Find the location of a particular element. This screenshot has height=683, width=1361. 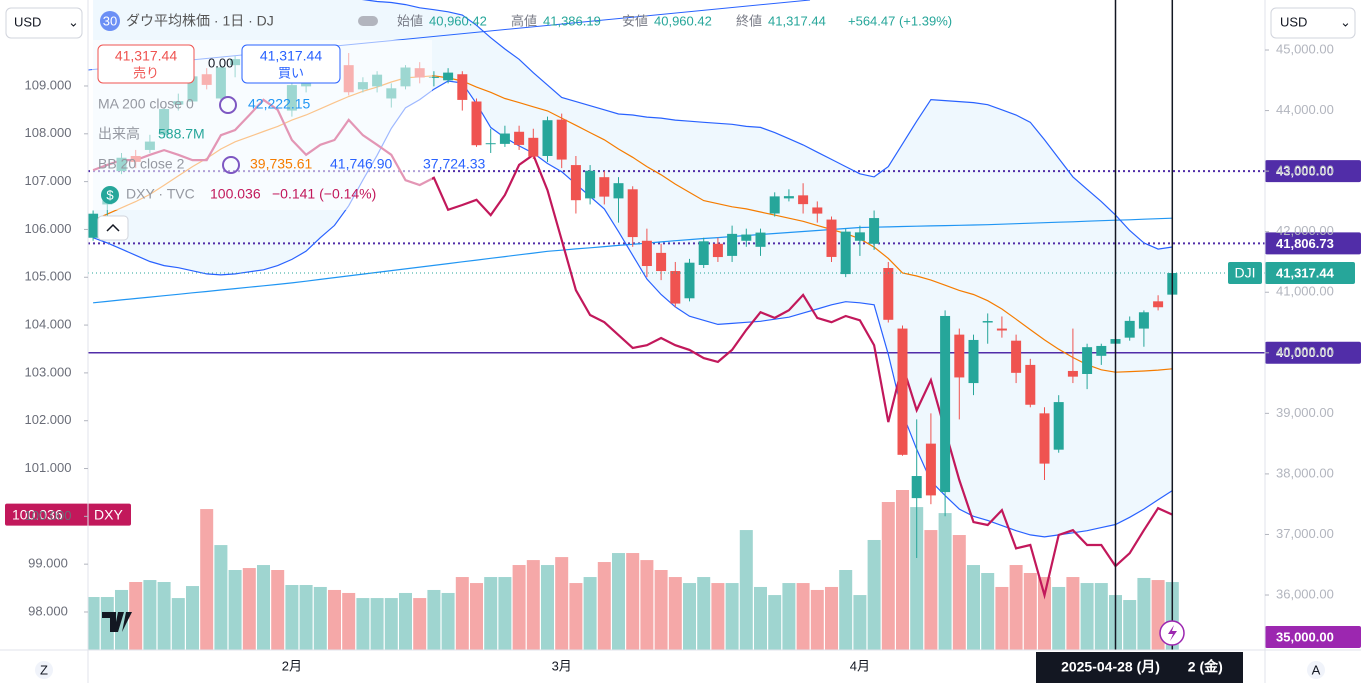

y-tick-label: 44,000.00 is located at coordinates (1305, 109).